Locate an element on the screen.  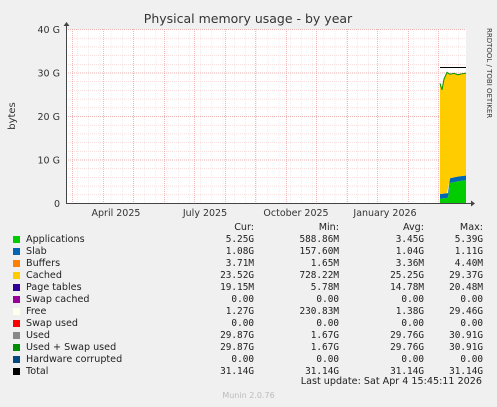
legend-label: Used + Swap used is located at coordinates (71, 347).